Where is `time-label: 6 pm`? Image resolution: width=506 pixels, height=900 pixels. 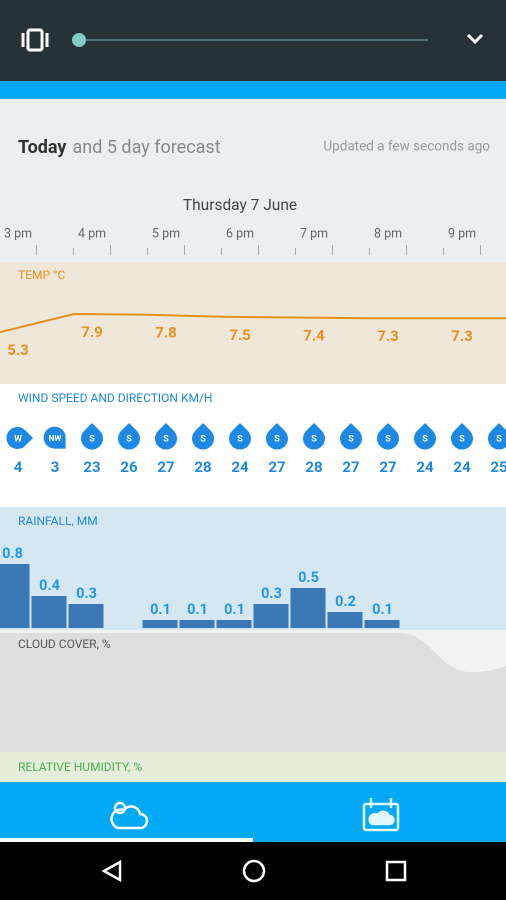
time-label: 6 pm is located at coordinates (240, 233).